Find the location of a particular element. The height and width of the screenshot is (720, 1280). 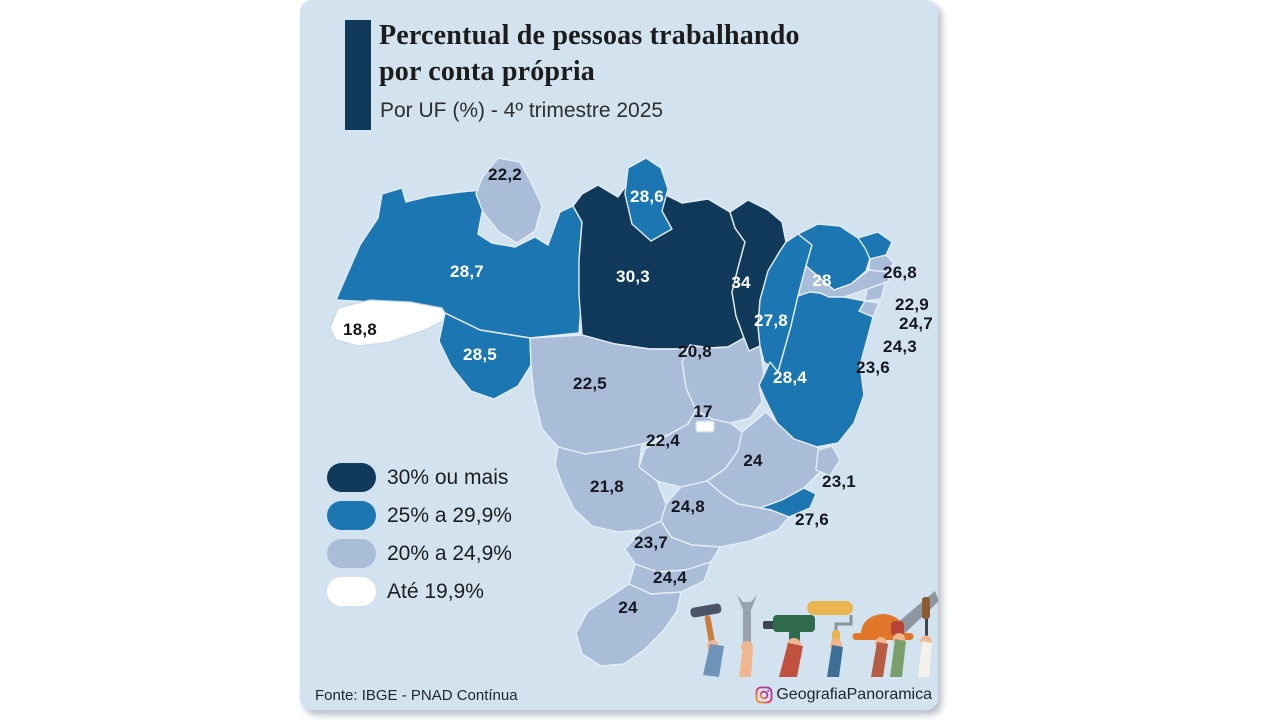

state-value-pa: 30,3 is located at coordinates (633, 276).